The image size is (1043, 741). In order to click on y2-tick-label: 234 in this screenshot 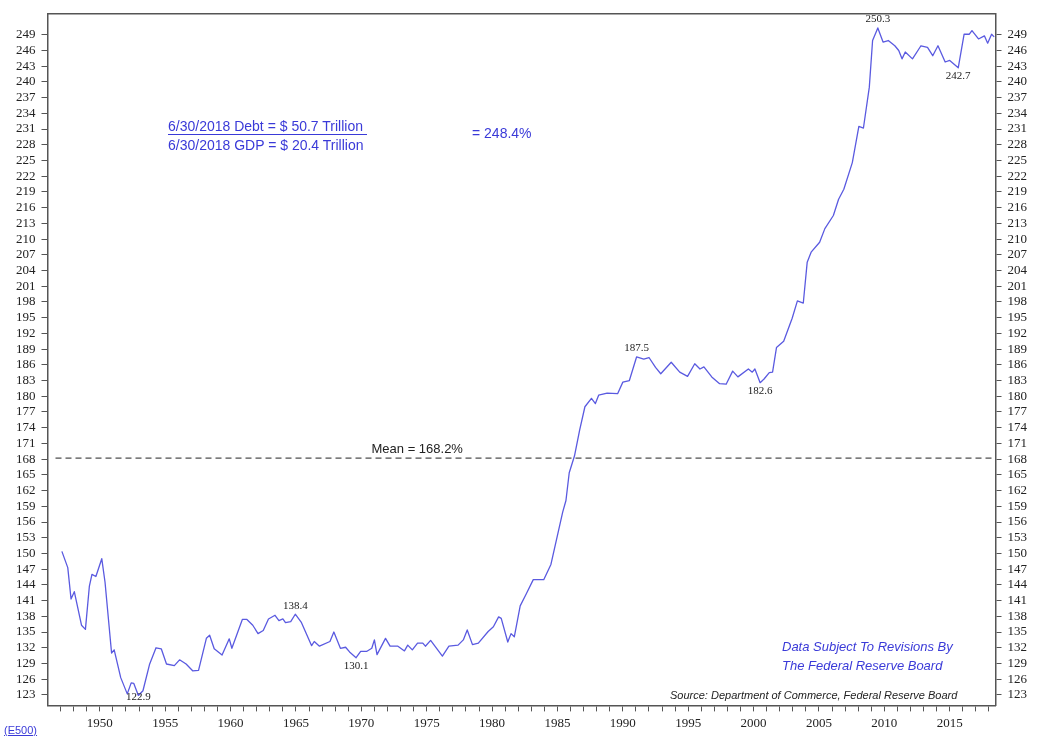, I will do `click(1017, 112)`.